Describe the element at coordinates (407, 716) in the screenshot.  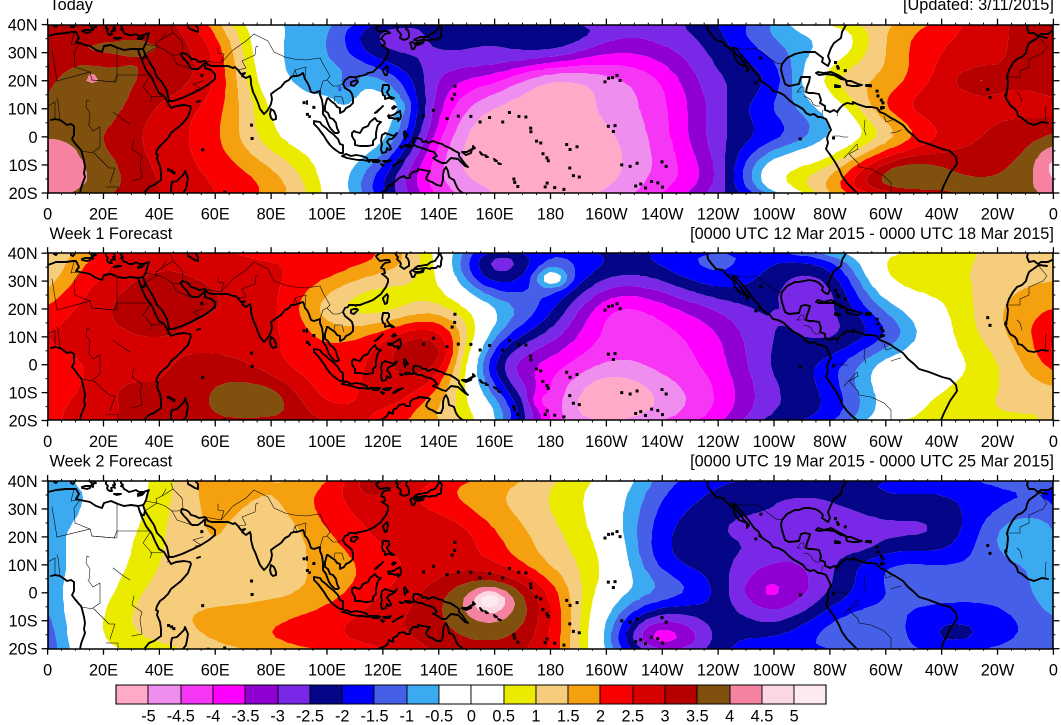
I see `svg-text: -1` at that location.